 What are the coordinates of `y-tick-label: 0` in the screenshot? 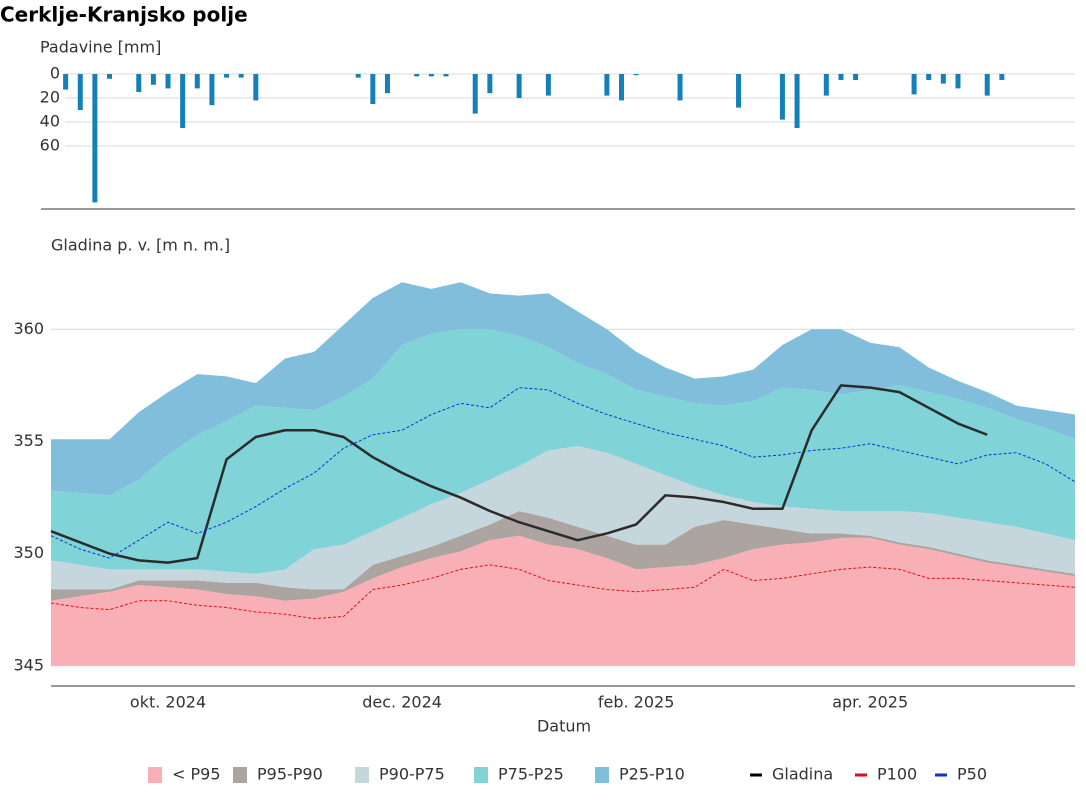 It's located at (55, 73).